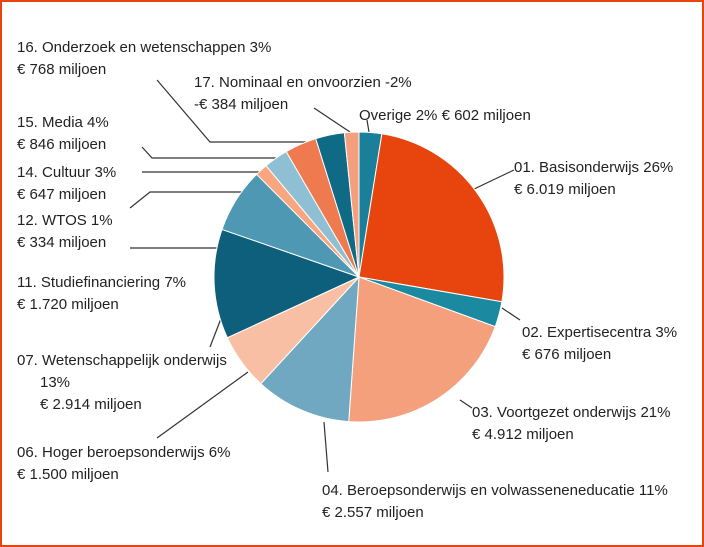 The image size is (704, 547). Describe the element at coordinates (98, 122) in the screenshot. I see `share-label: 4%` at that location.